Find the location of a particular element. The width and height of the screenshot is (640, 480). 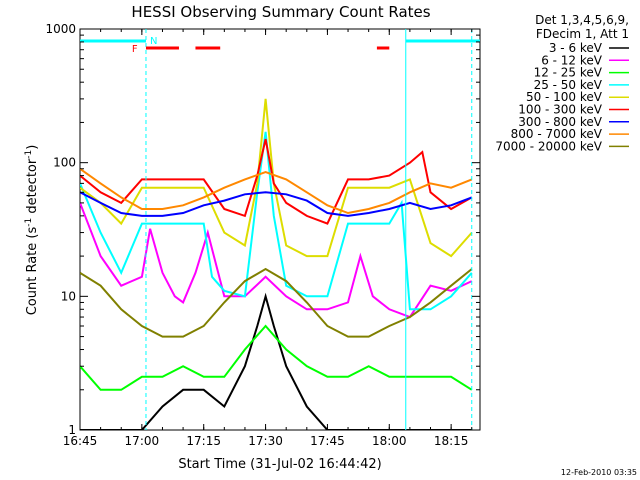

y-axis-label: Count Rate (s-1 detector-1) is located at coordinates (32, 230).